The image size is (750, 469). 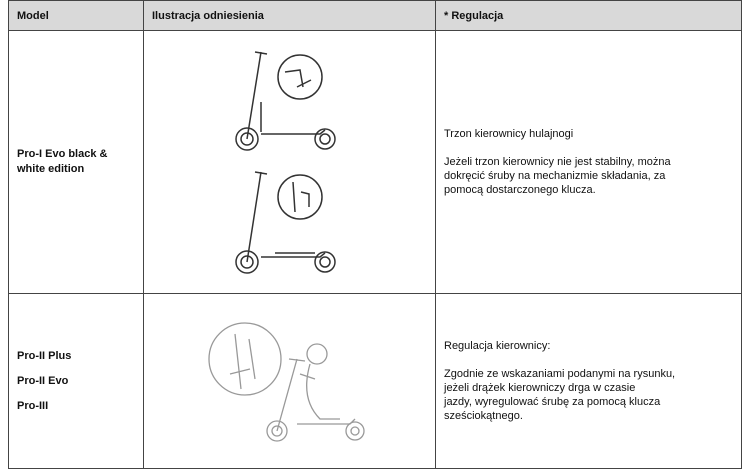 What do you see at coordinates (76, 381) in the screenshot?
I see `model-cell: Pro-II Plus Pro-II Evo Pro-III` at bounding box center [76, 381].